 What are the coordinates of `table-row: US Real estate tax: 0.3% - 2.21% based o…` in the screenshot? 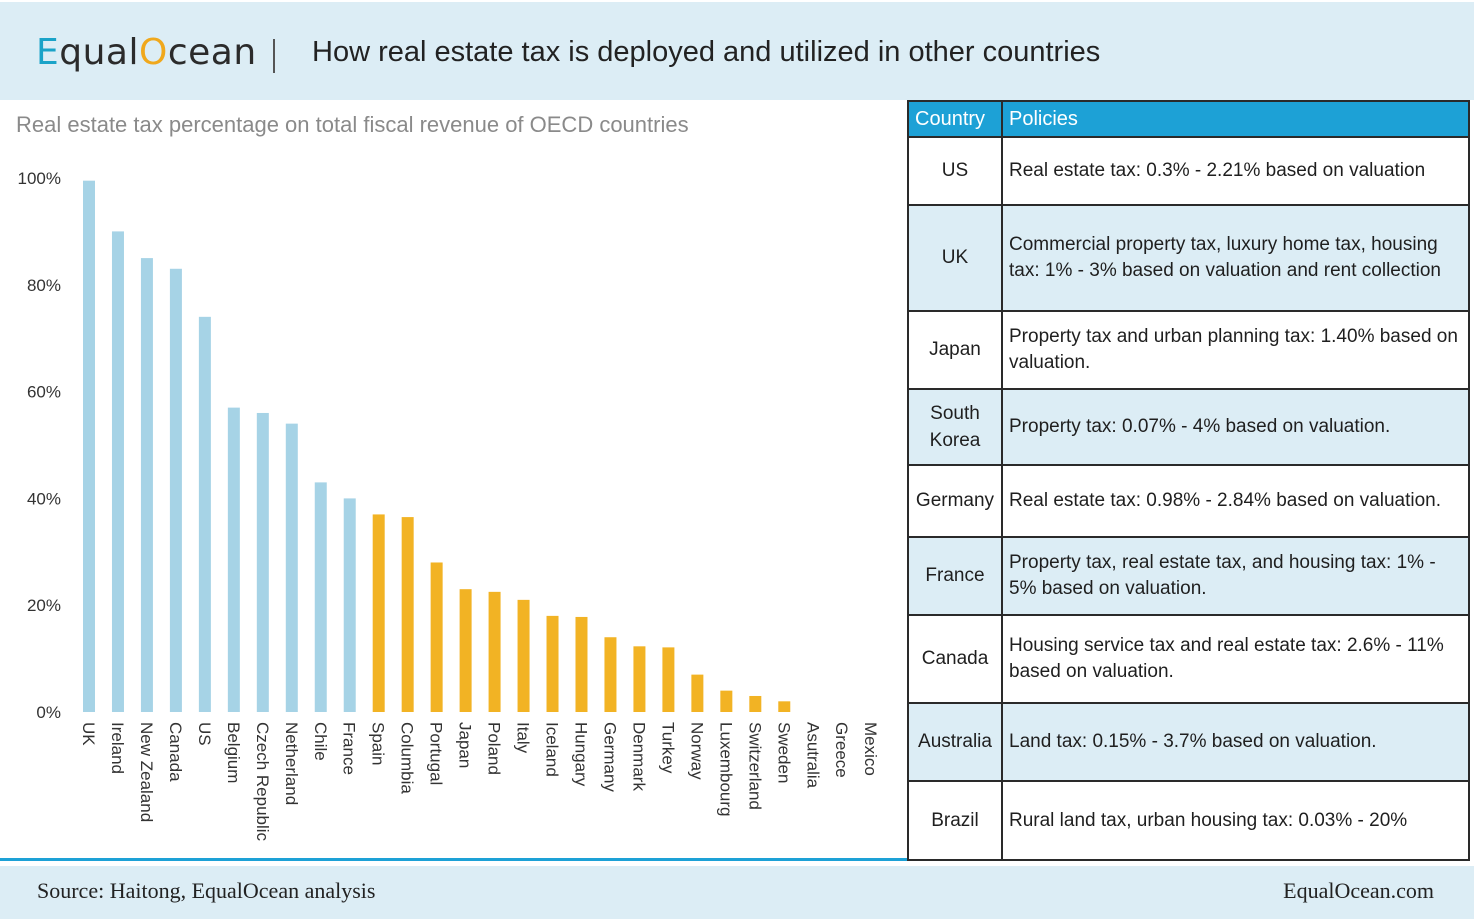 It's located at (1188, 171).